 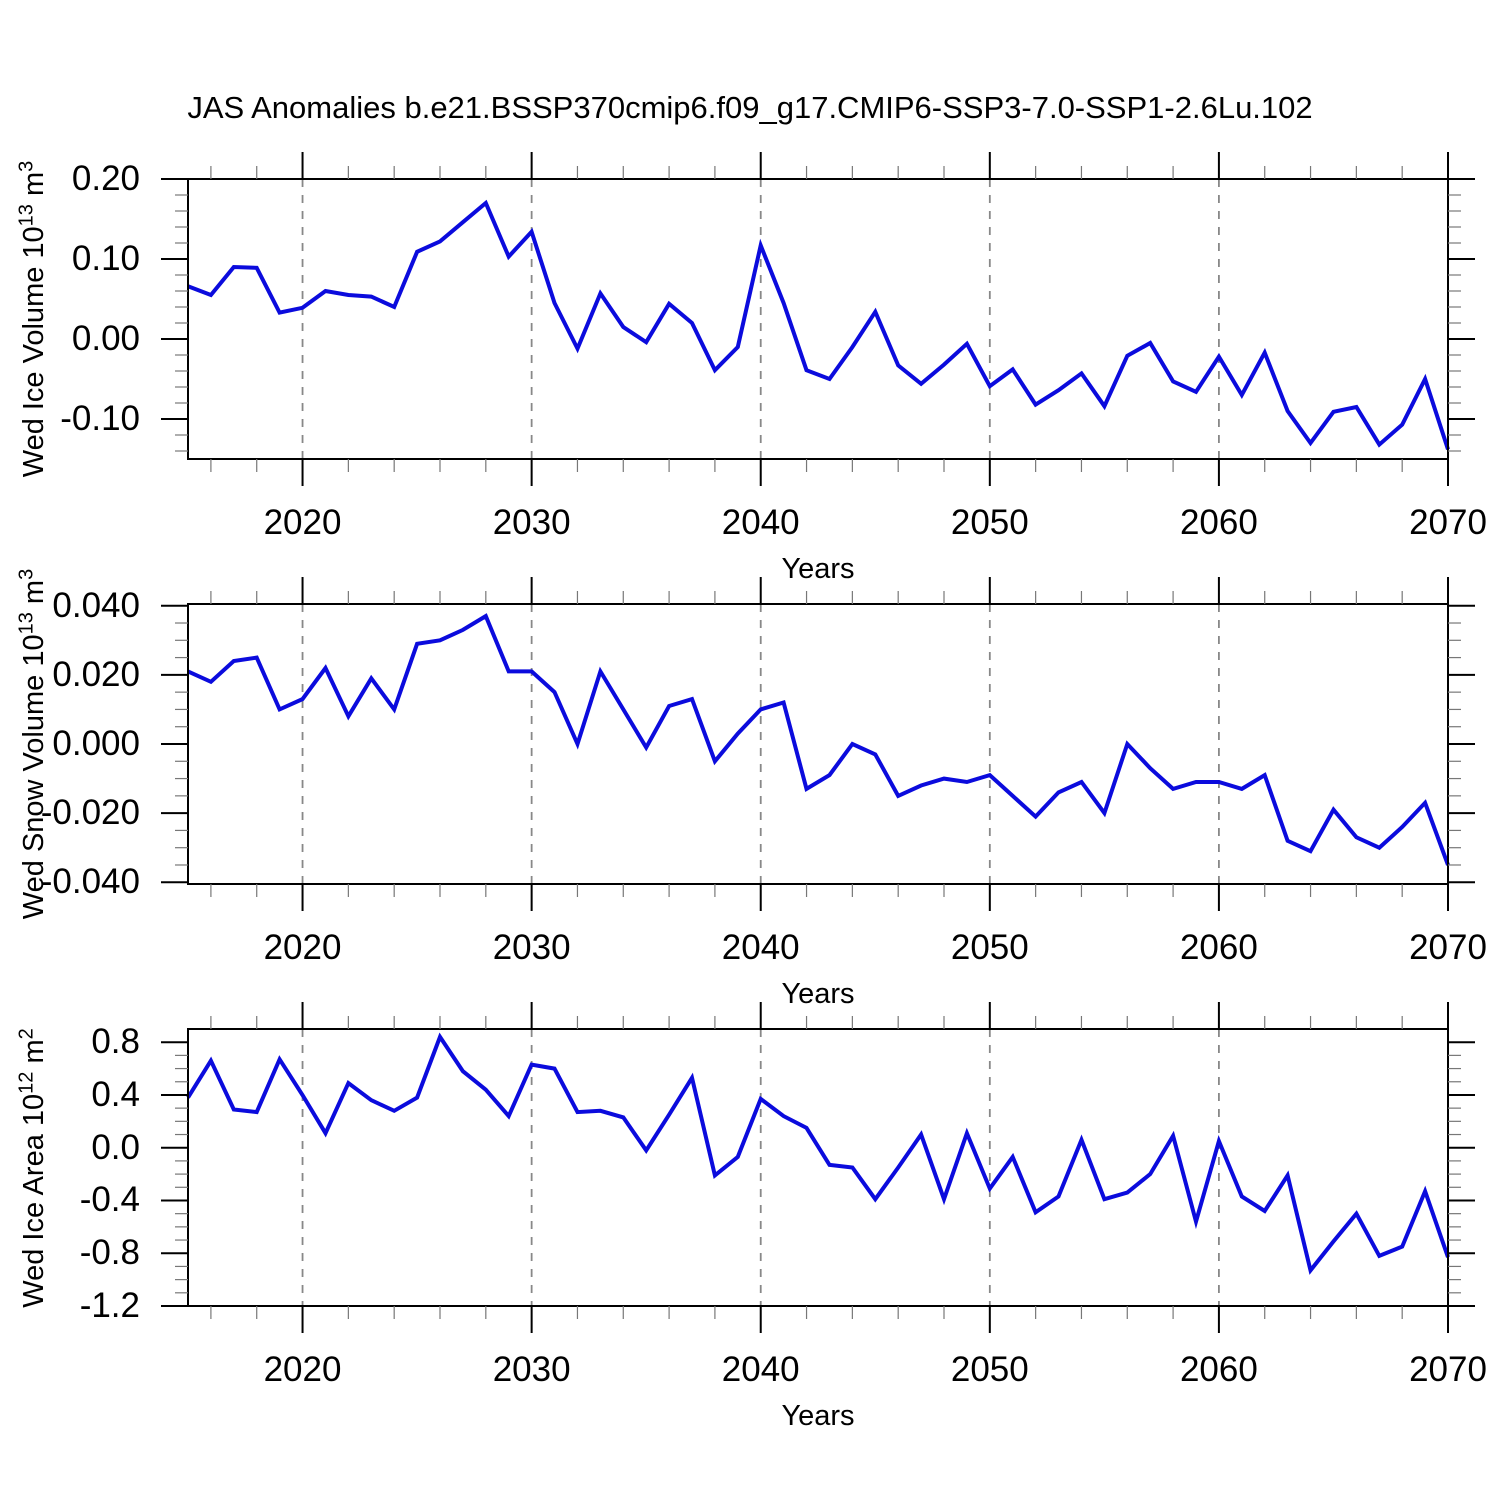 I want to click on y-tick-label-0.10: 0.10, so click(x=105, y=258).